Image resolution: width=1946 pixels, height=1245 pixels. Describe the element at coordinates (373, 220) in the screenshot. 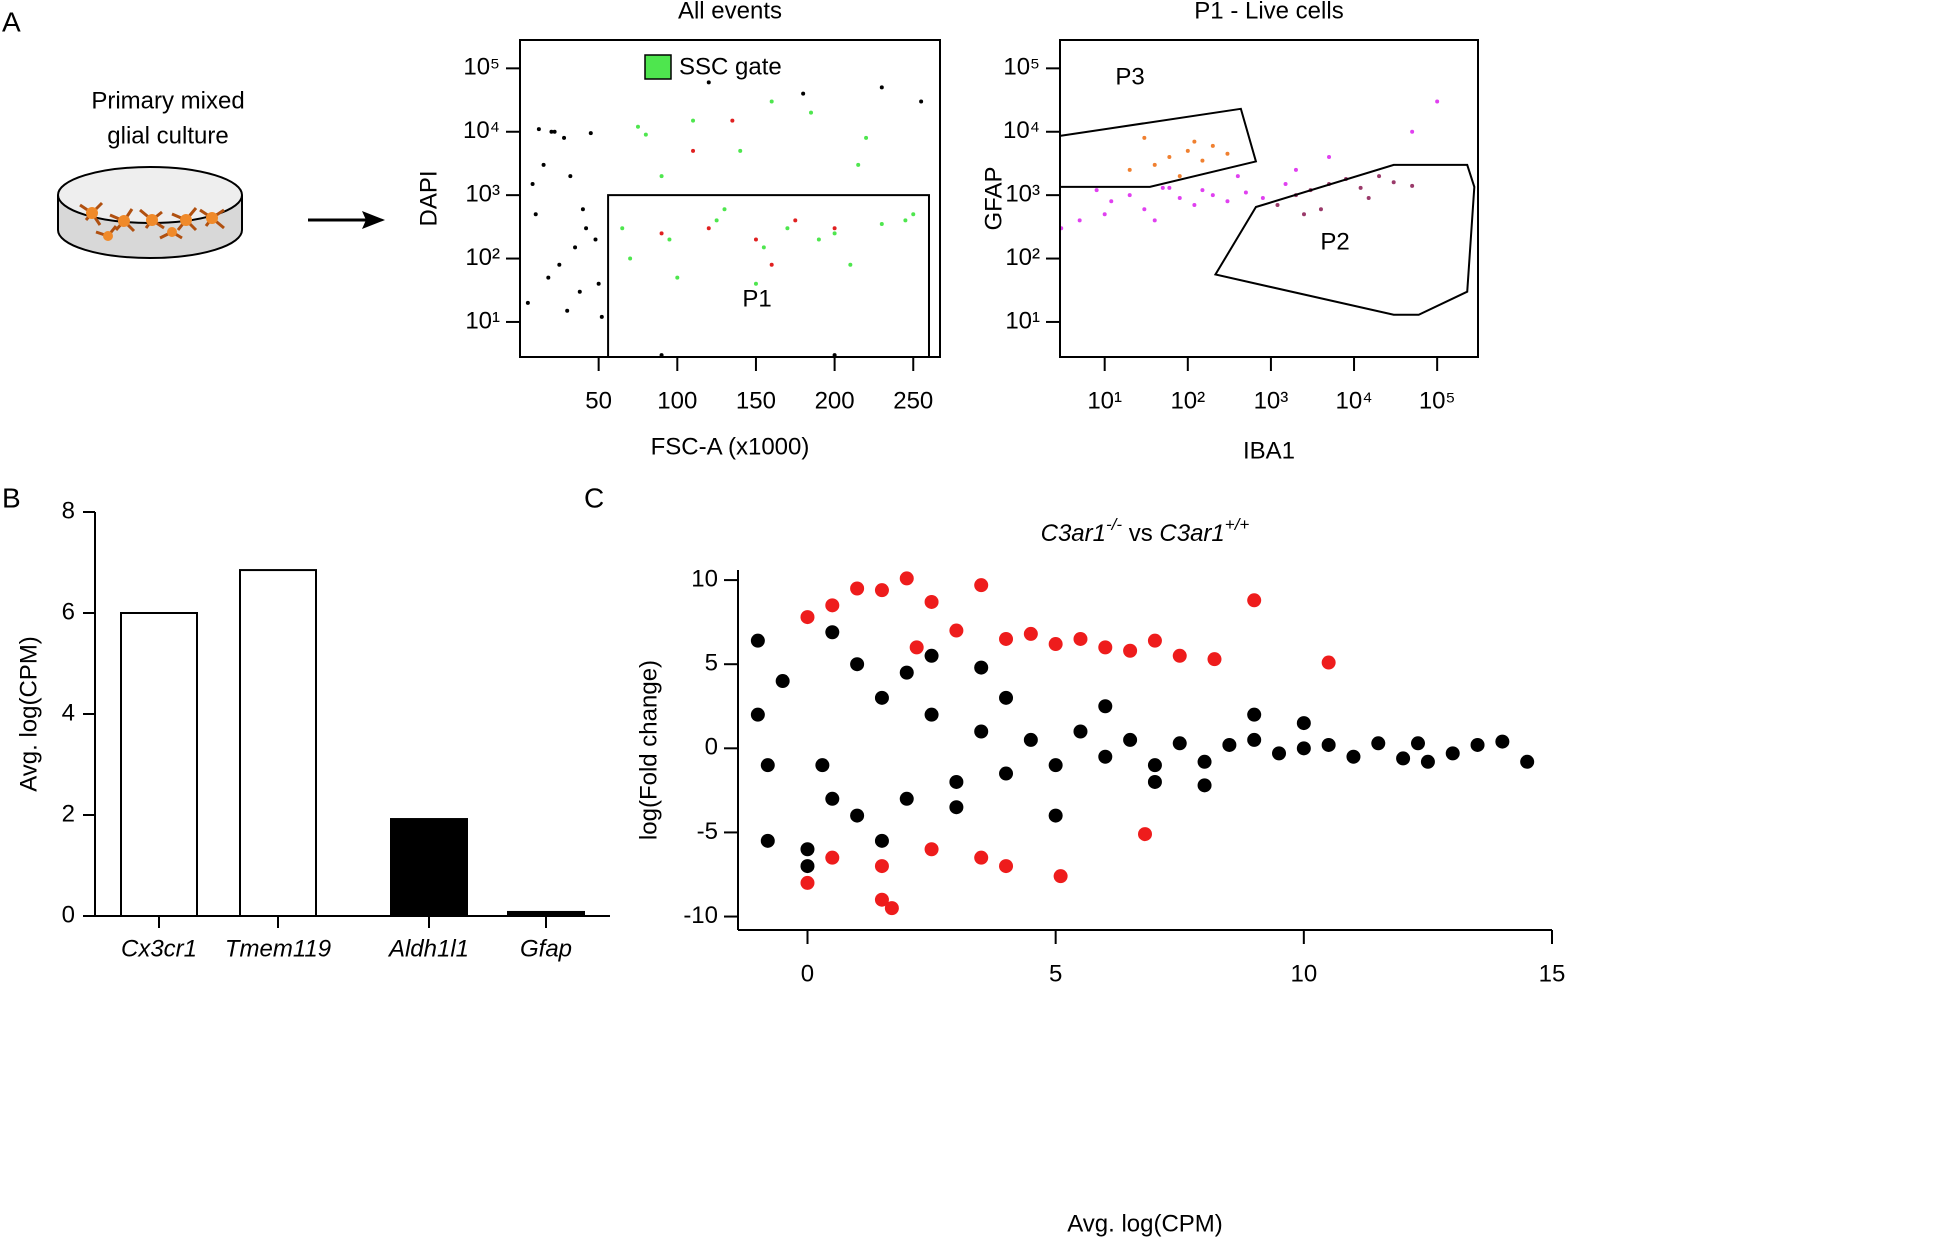

I see `arrow-head` at that location.